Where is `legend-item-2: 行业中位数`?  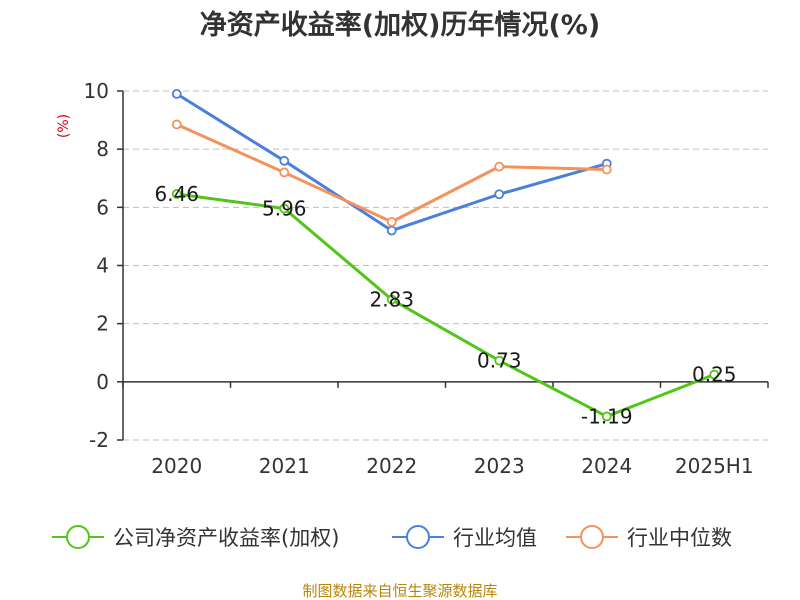 legend-item-2: 行业中位数 is located at coordinates (649, 537).